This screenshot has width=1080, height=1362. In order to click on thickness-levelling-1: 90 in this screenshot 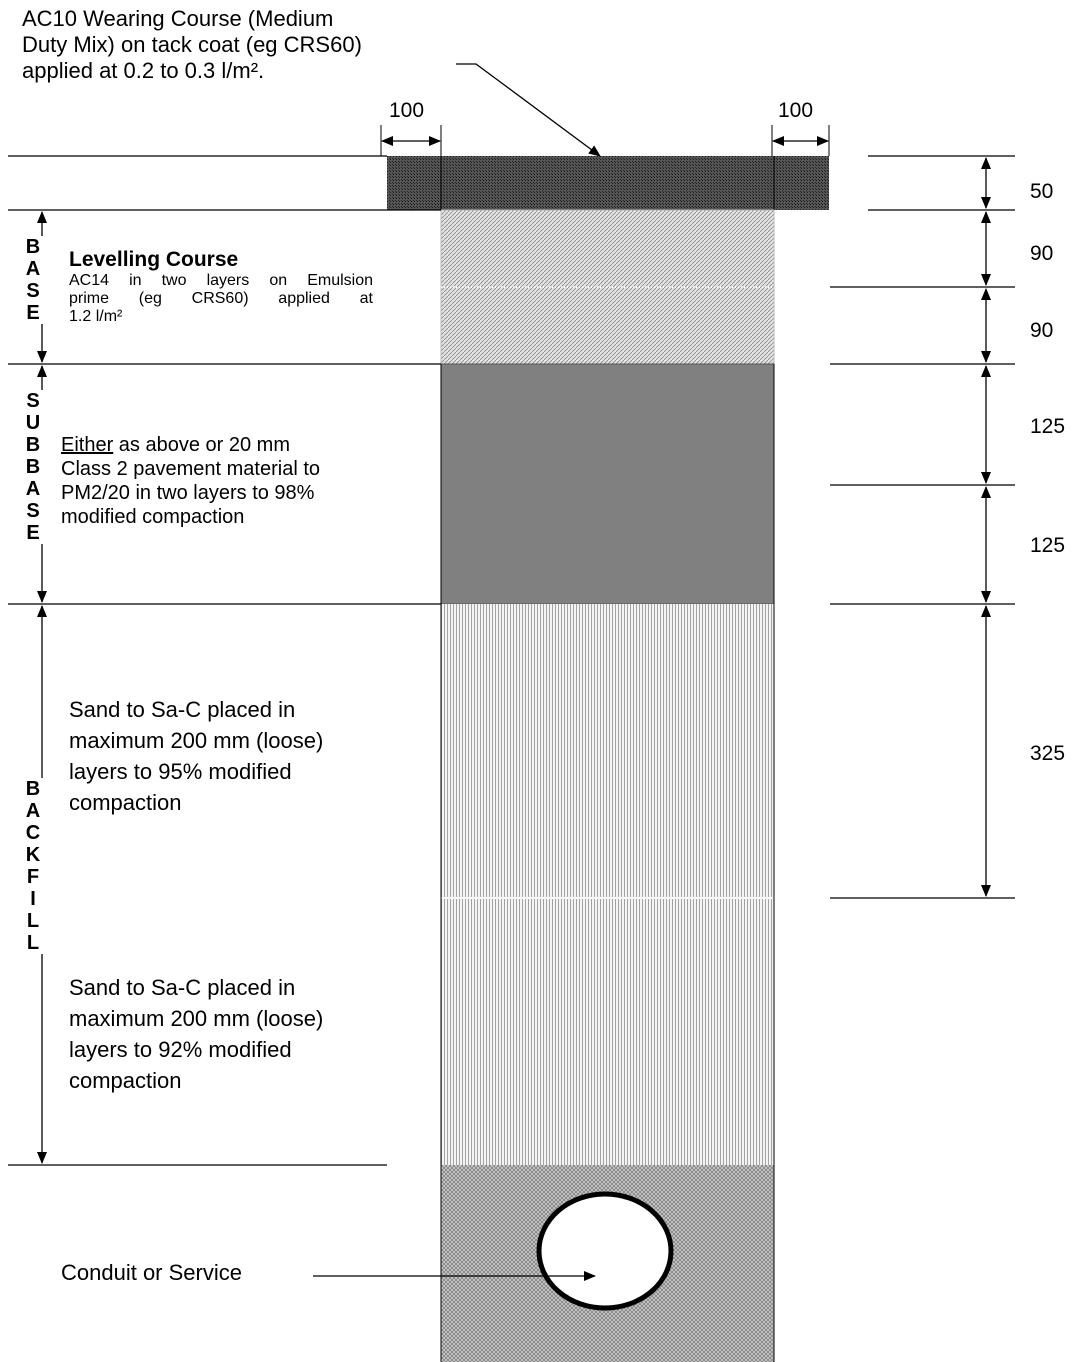, I will do `click(1041, 253)`.